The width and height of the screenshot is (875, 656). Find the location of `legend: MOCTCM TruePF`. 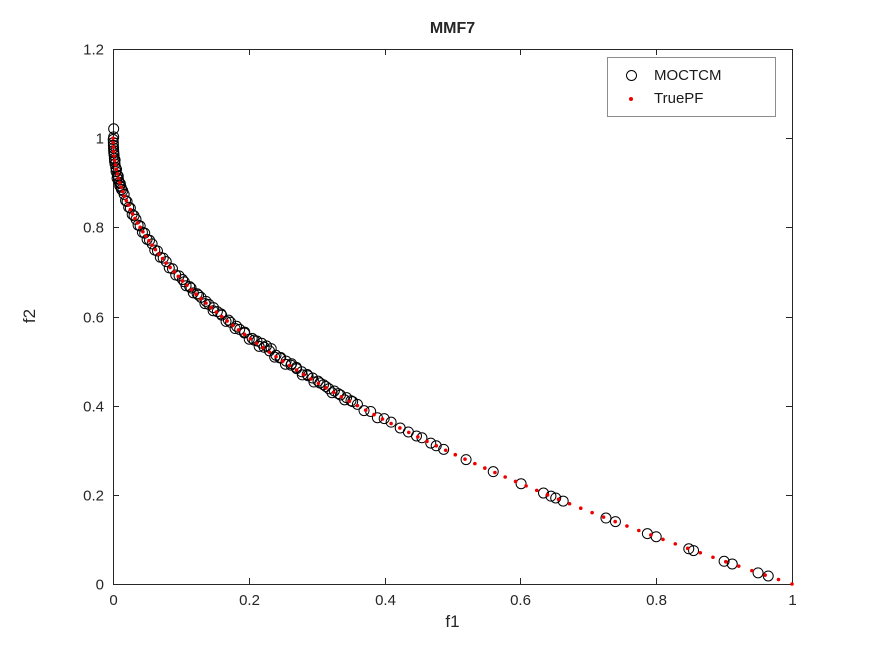

legend: MOCTCM TruePF is located at coordinates (691, 87).